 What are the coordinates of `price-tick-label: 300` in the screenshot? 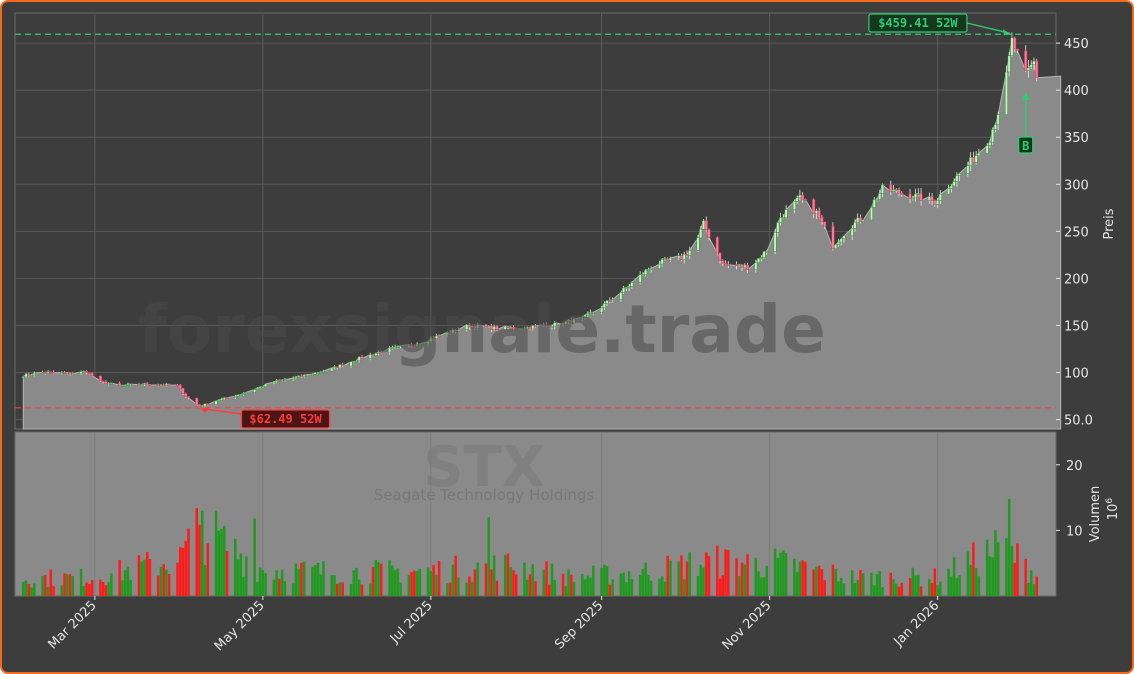 It's located at (1076, 185).